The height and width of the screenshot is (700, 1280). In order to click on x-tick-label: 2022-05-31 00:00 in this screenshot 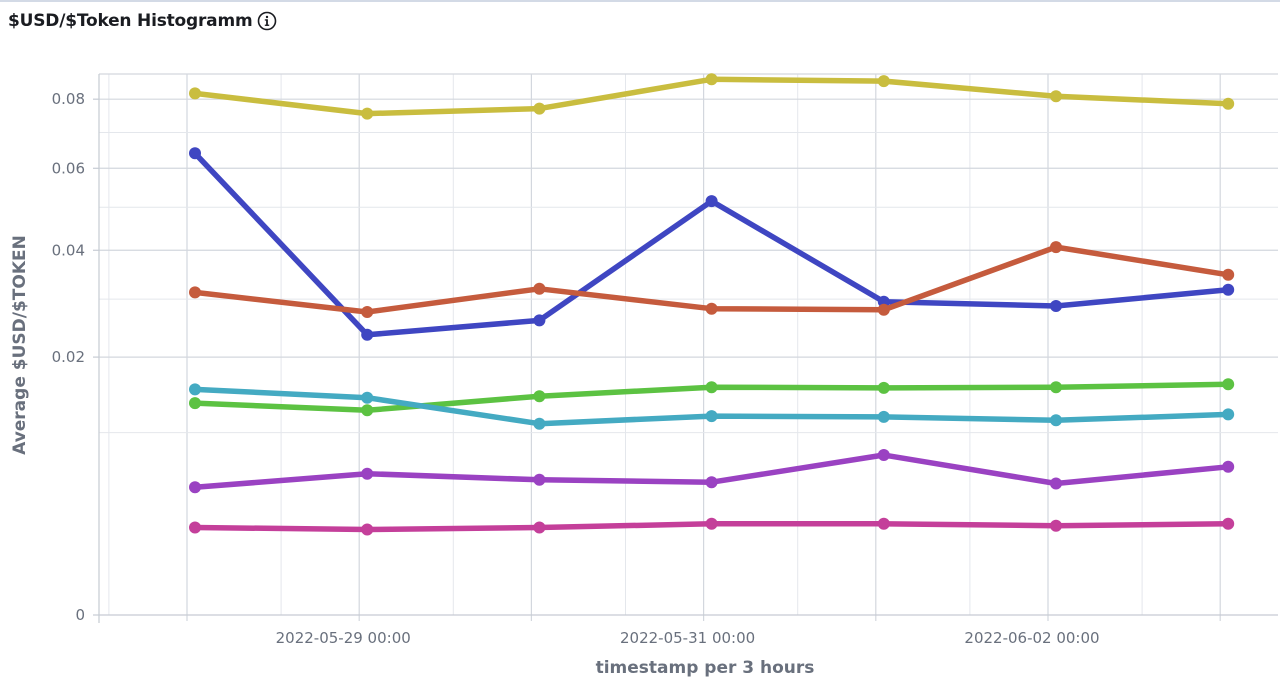, I will do `click(687, 638)`.